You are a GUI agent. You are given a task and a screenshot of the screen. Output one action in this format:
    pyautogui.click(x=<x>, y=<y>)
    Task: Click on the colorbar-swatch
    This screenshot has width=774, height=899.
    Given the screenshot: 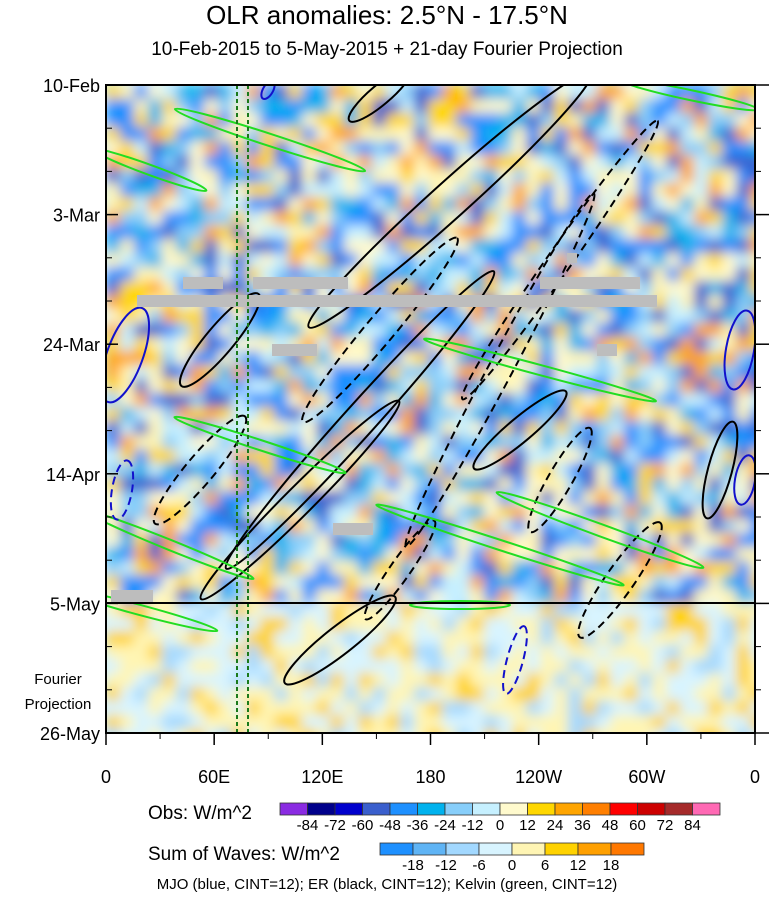 What is the action you would take?
    pyautogui.click(x=403, y=809)
    